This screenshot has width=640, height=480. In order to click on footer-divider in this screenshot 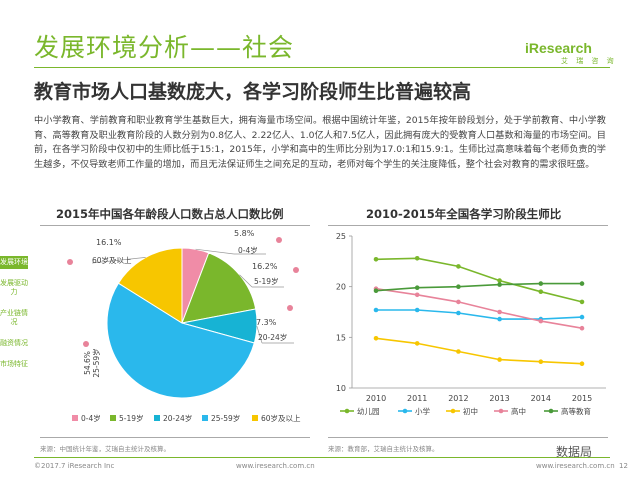, I will do `click(322, 457)`.